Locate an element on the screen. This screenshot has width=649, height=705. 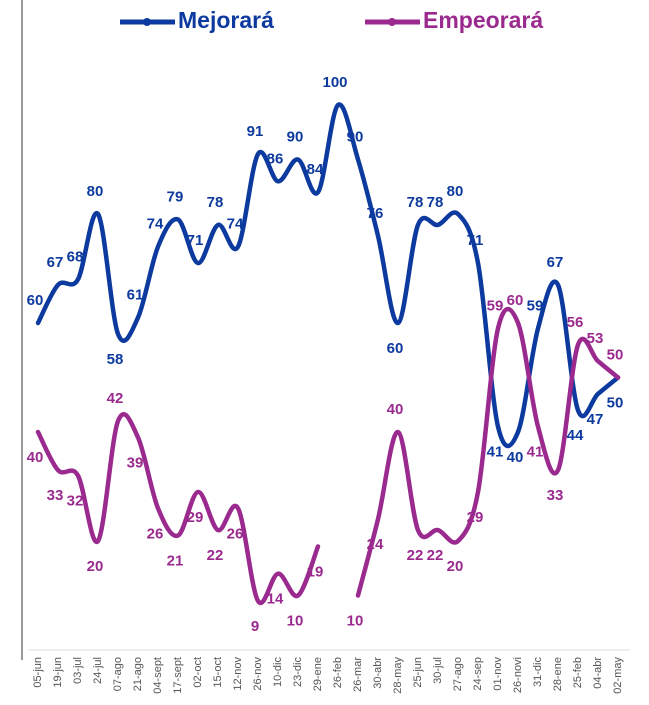
data-label: 56 is located at coordinates (575, 322).